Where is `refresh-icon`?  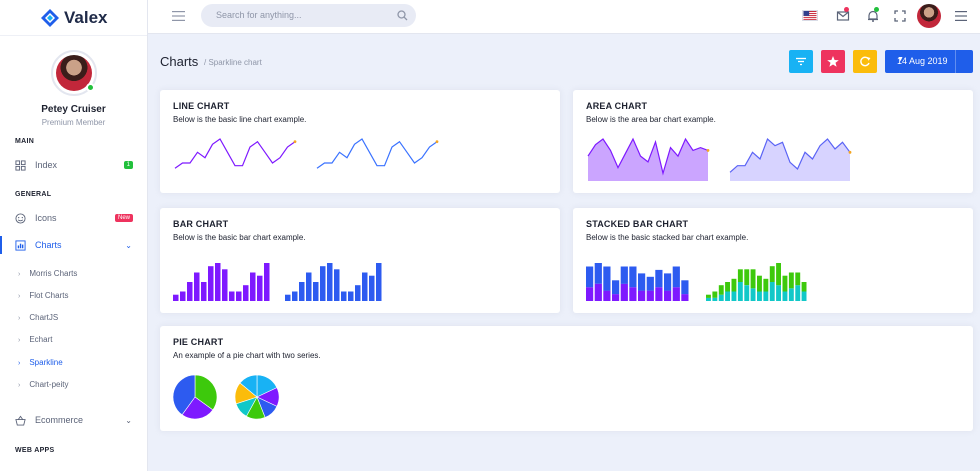
refresh-icon is located at coordinates (865, 61).